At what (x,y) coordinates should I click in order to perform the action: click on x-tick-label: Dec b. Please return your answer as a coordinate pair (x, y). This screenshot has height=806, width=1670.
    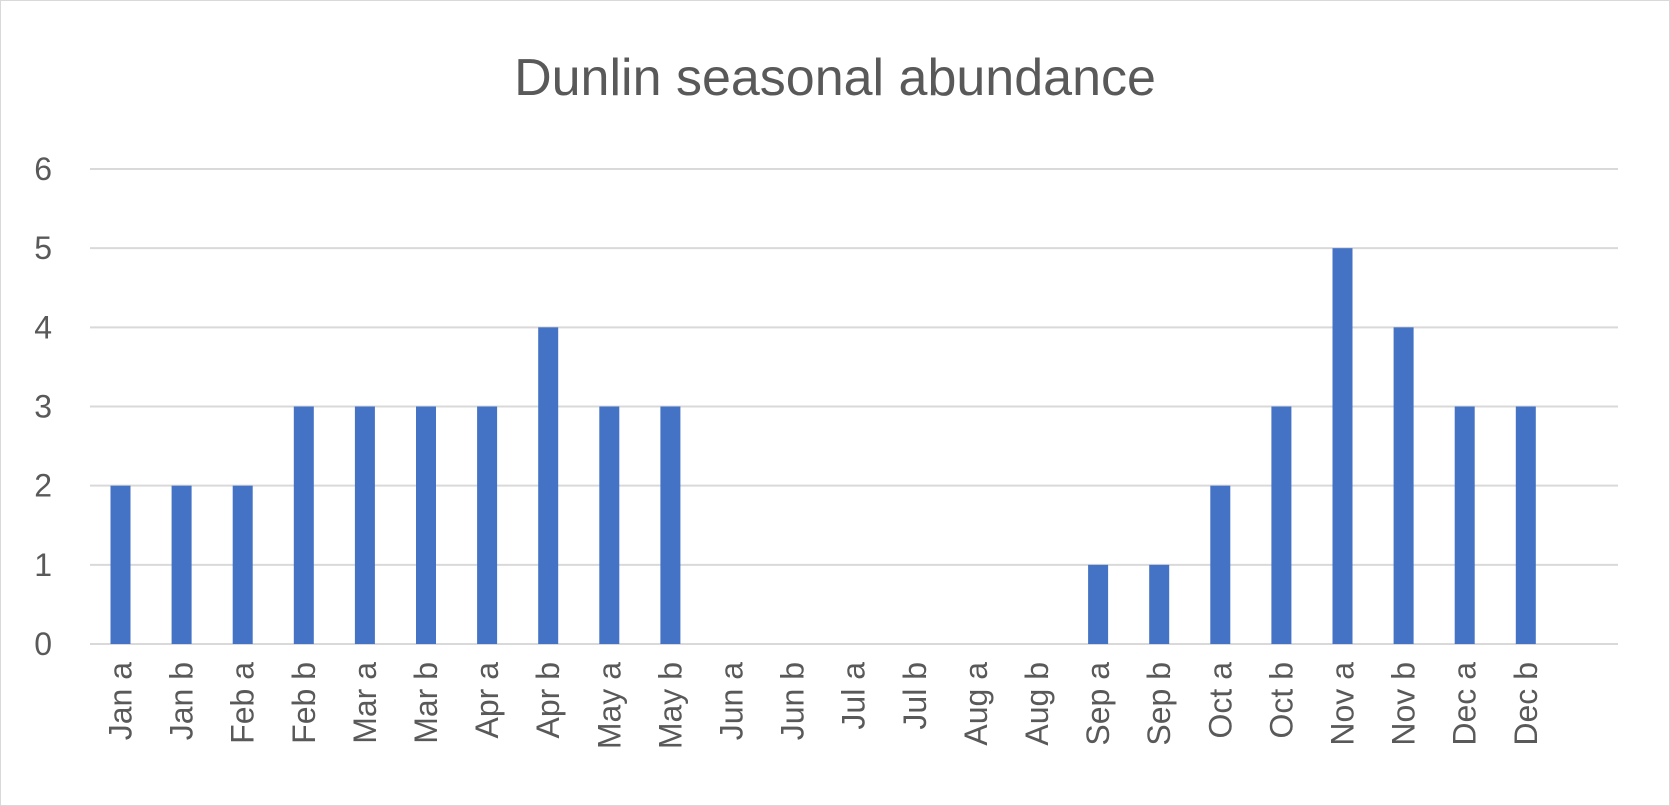
    Looking at the image, I should click on (1526, 704).